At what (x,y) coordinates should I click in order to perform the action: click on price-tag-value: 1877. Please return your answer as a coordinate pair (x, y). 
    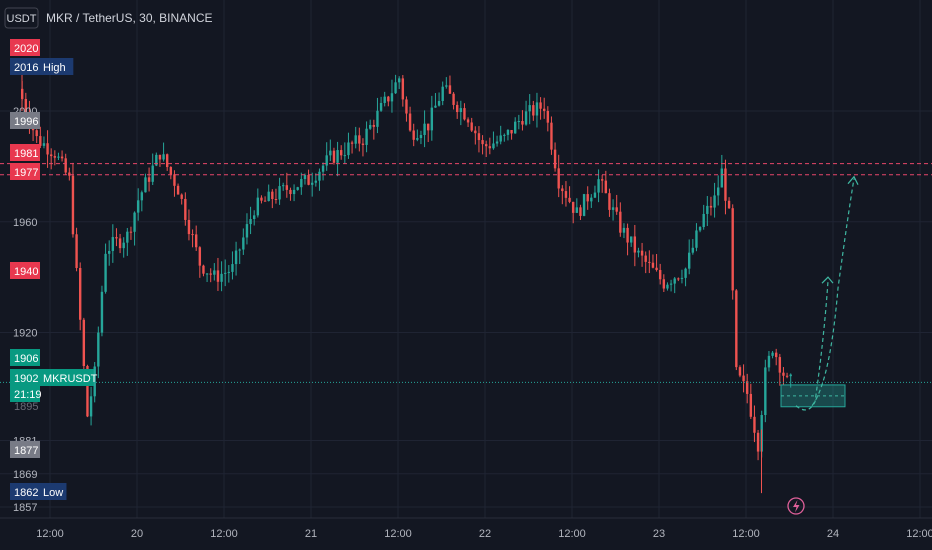
    Looking at the image, I should click on (26, 451).